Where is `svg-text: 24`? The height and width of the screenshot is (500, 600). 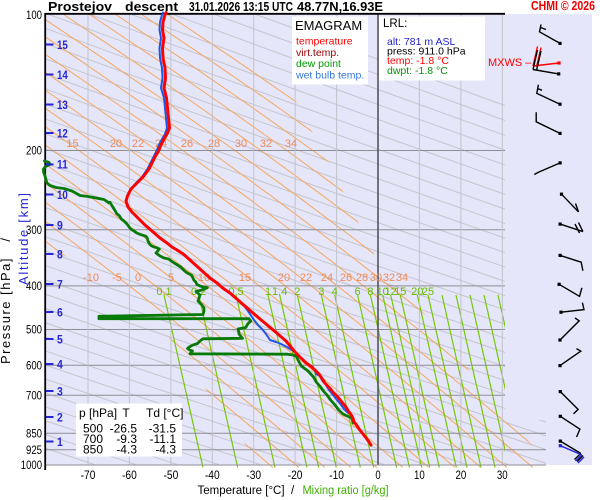
svg-text: 24 is located at coordinates (327, 278).